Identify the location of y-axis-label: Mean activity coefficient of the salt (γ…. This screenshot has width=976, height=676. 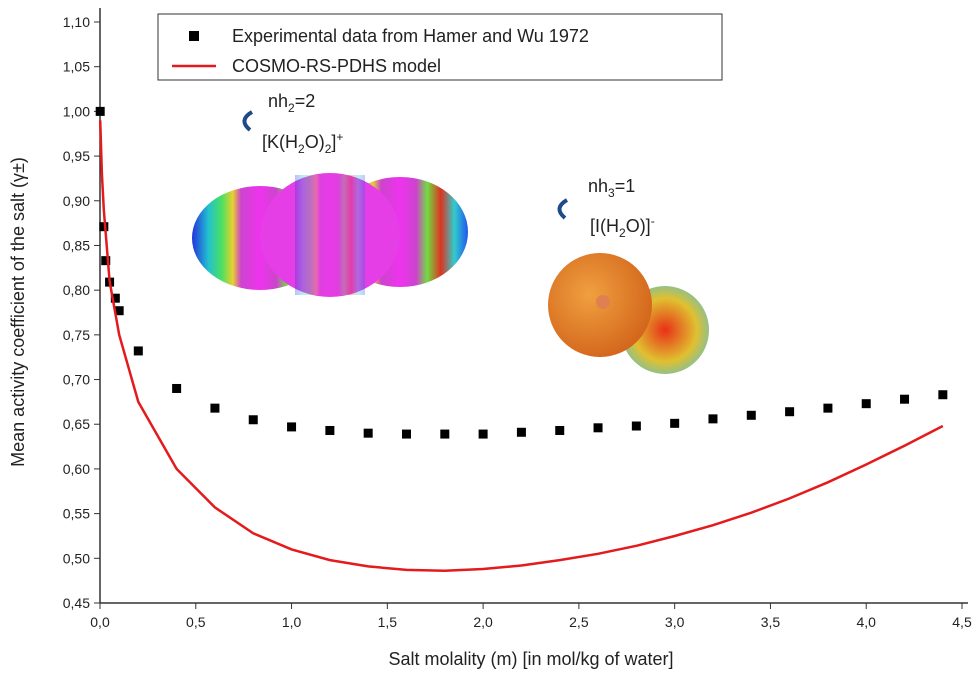
(18, 312).